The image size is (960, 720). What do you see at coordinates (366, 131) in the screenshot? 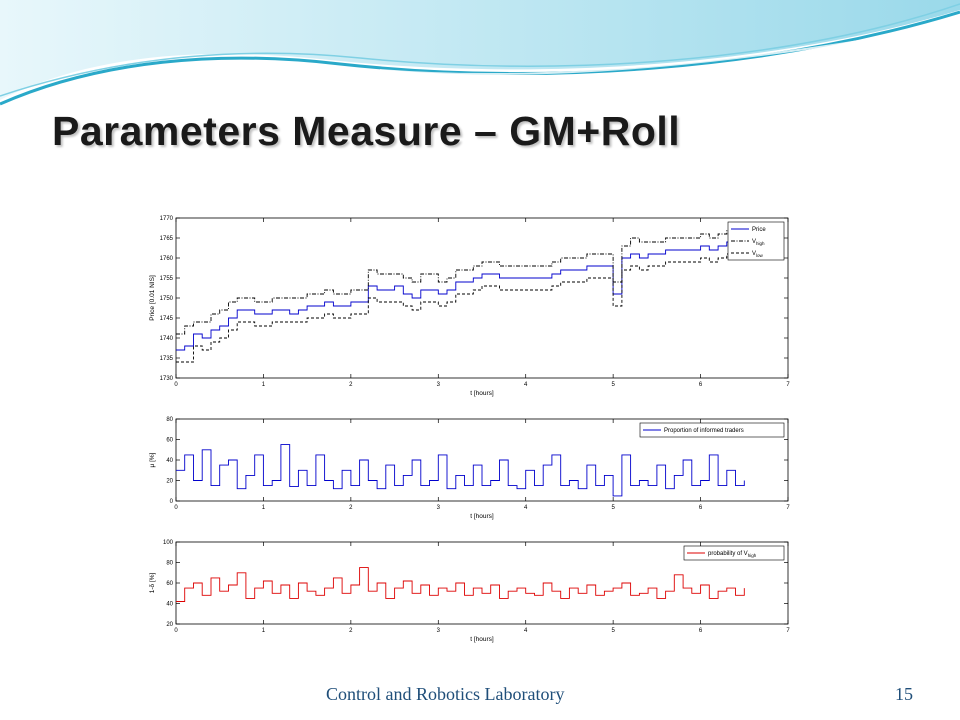
I see `slide-title: Parameters Measure – GM+Roll` at bounding box center [366, 131].